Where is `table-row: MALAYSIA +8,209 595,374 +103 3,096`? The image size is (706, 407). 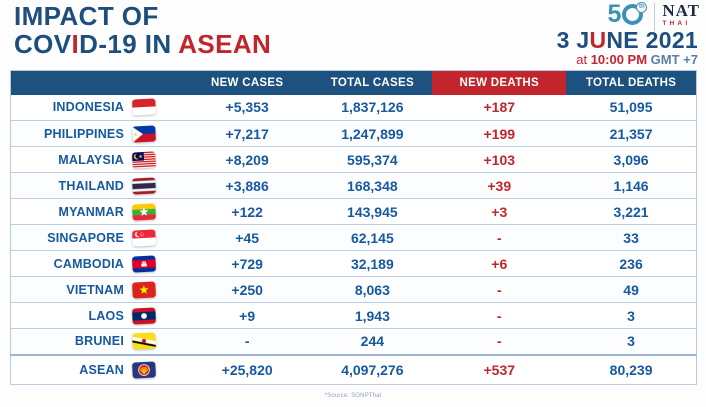 table-row: MALAYSIA +8,209 595,374 +103 3,096 is located at coordinates (353, 159).